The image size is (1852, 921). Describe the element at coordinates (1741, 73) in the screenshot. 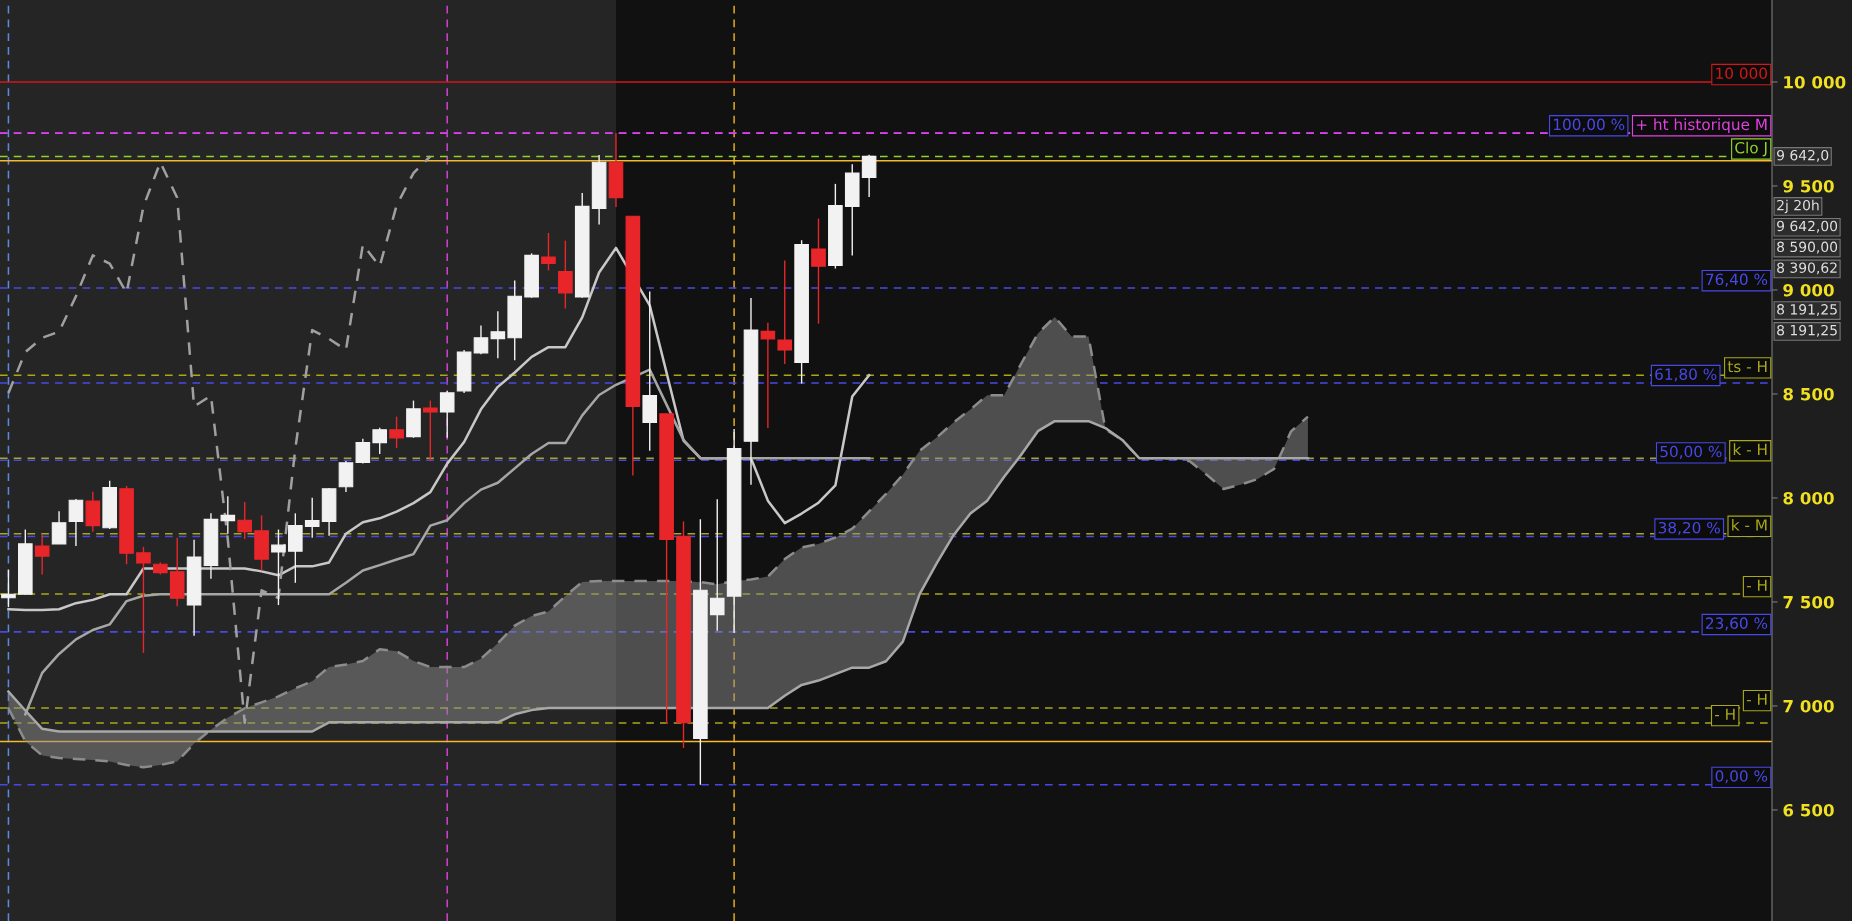

I see `ref-line-label: 10 000` at that location.